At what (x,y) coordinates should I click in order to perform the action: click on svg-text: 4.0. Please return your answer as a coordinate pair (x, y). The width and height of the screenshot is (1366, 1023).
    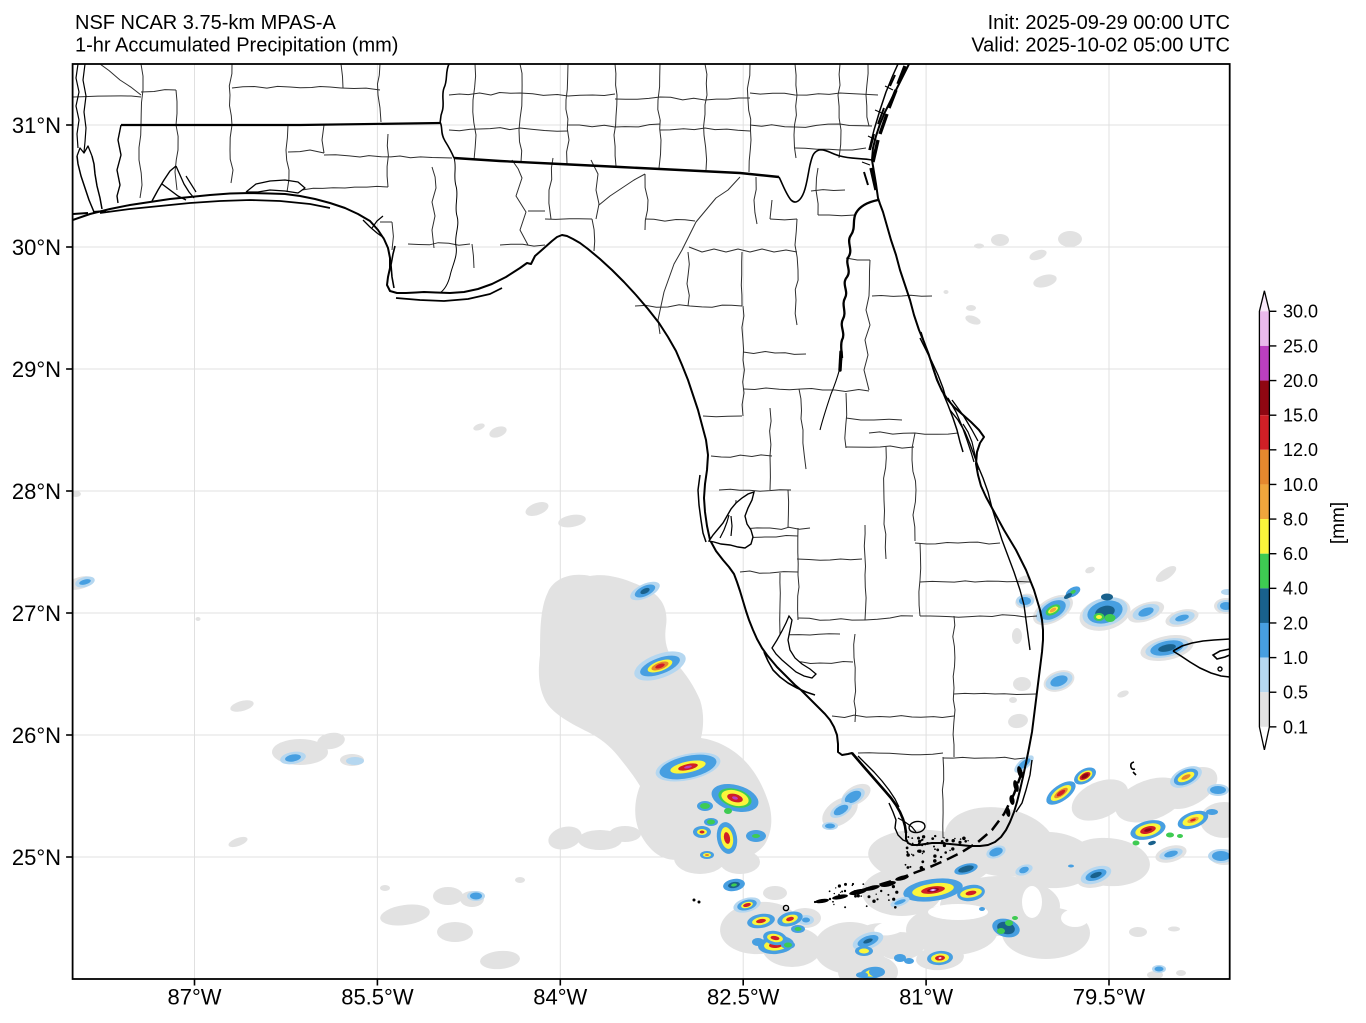
    Looking at the image, I should click on (1295, 589).